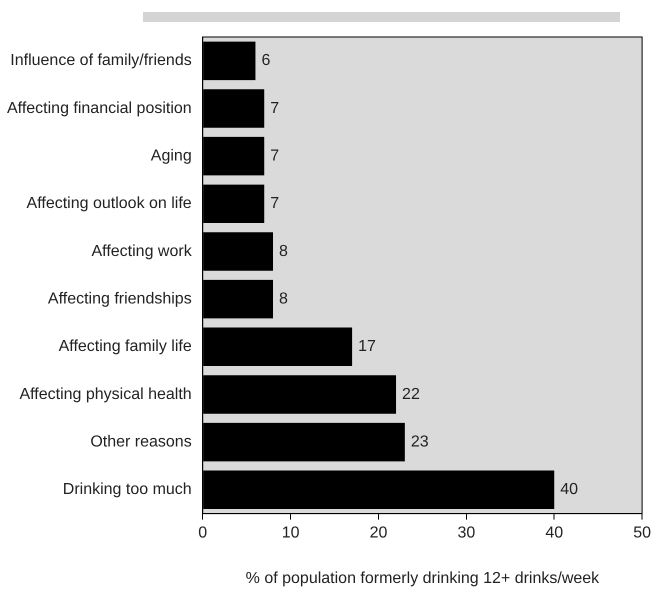  Describe the element at coordinates (554, 533) in the screenshot. I see `x-tick-label: 40` at that location.